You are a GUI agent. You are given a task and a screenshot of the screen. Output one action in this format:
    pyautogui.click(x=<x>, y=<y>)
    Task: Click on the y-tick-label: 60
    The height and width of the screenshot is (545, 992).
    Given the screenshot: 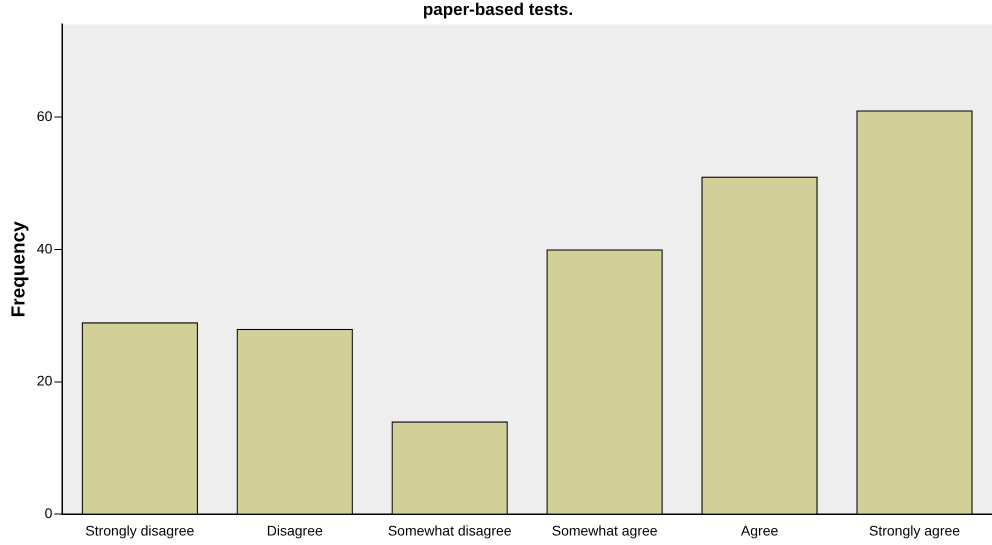 What is the action you would take?
    pyautogui.click(x=44, y=116)
    